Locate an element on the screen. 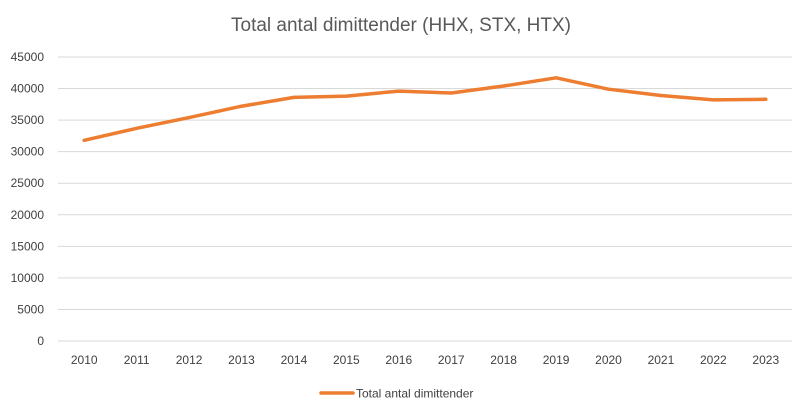 The height and width of the screenshot is (407, 800). y-tick-label: 45000 is located at coordinates (28, 57).